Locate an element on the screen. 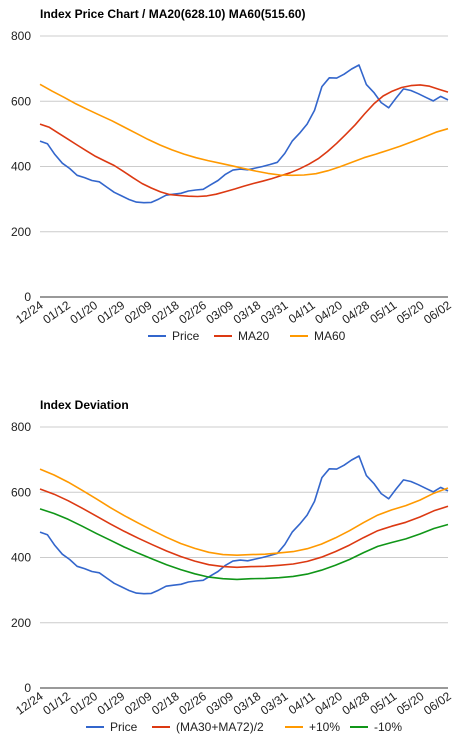  legend-item: -10% is located at coordinates (376, 727).